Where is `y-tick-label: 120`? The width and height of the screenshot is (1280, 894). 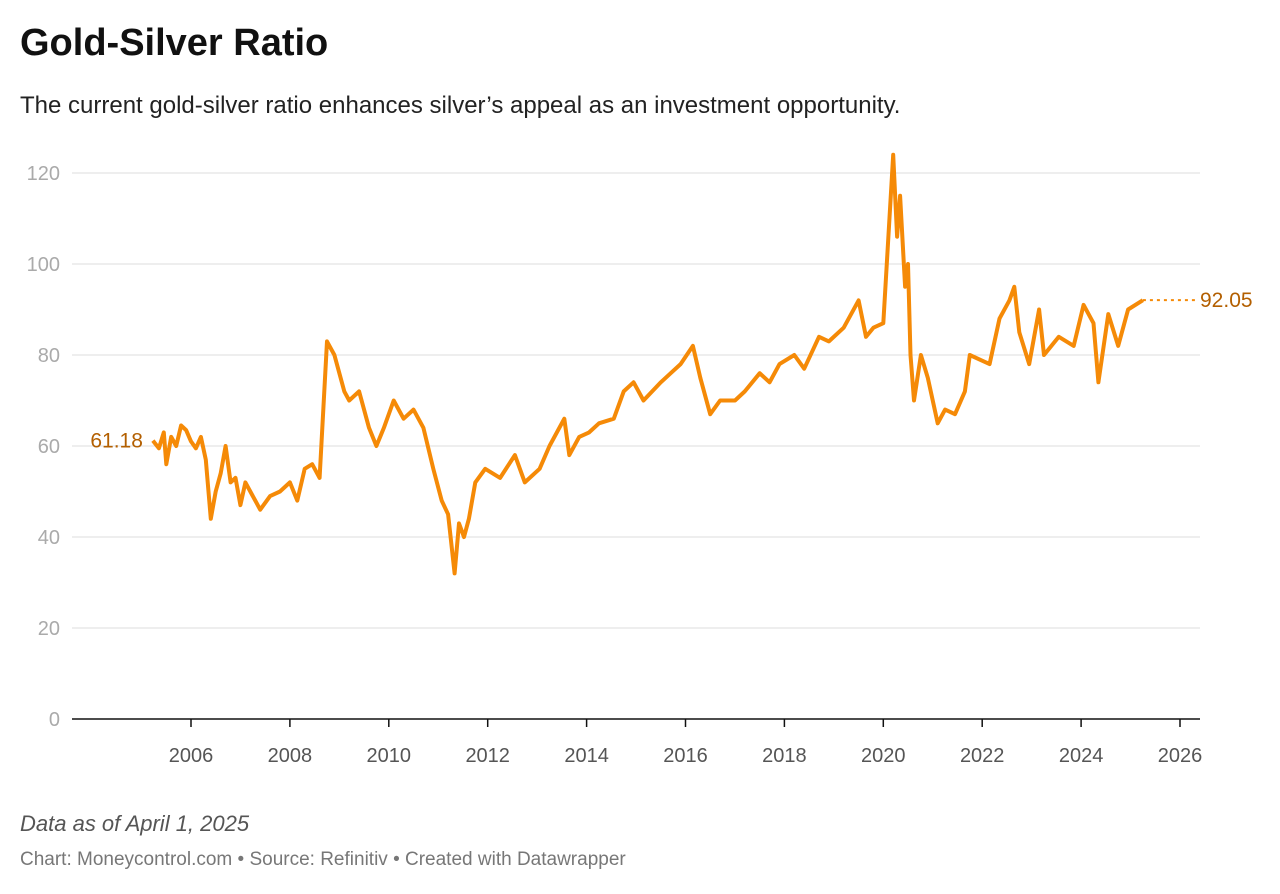
y-tick-label: 120 is located at coordinates (43, 174).